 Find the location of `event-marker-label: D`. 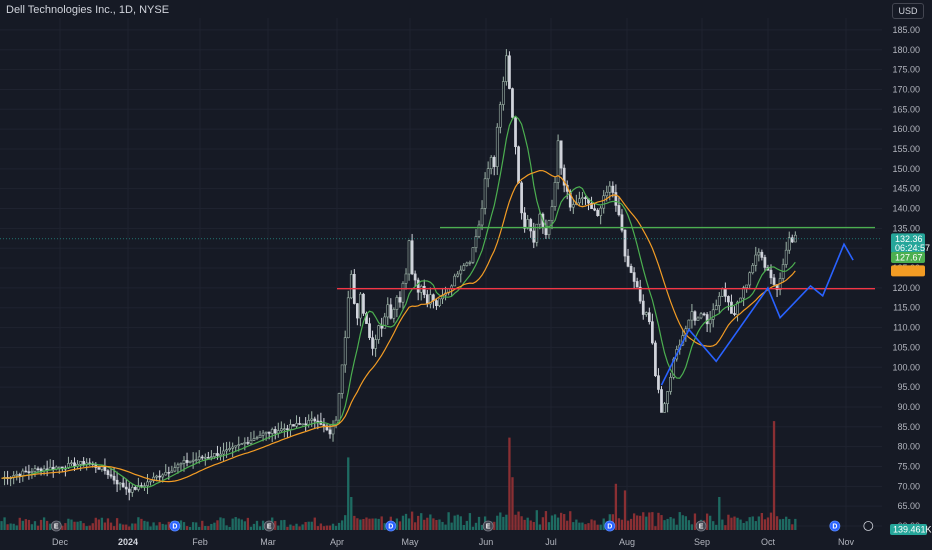

event-marker-label: D is located at coordinates (174, 527).